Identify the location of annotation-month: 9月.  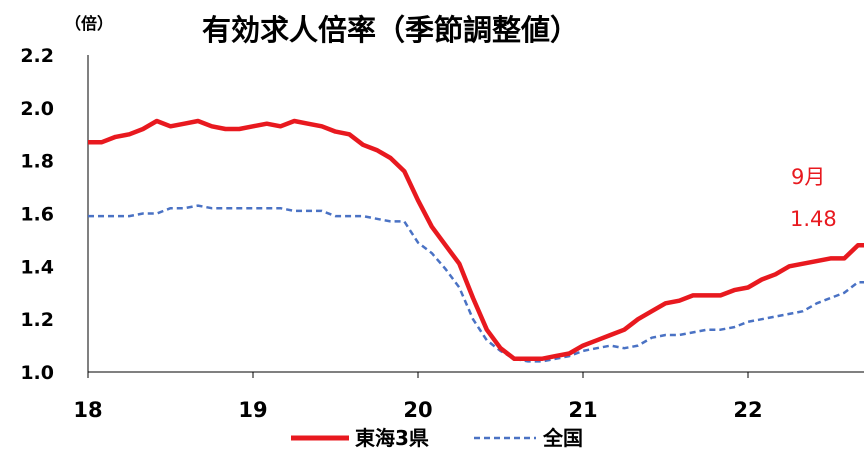
(808, 177).